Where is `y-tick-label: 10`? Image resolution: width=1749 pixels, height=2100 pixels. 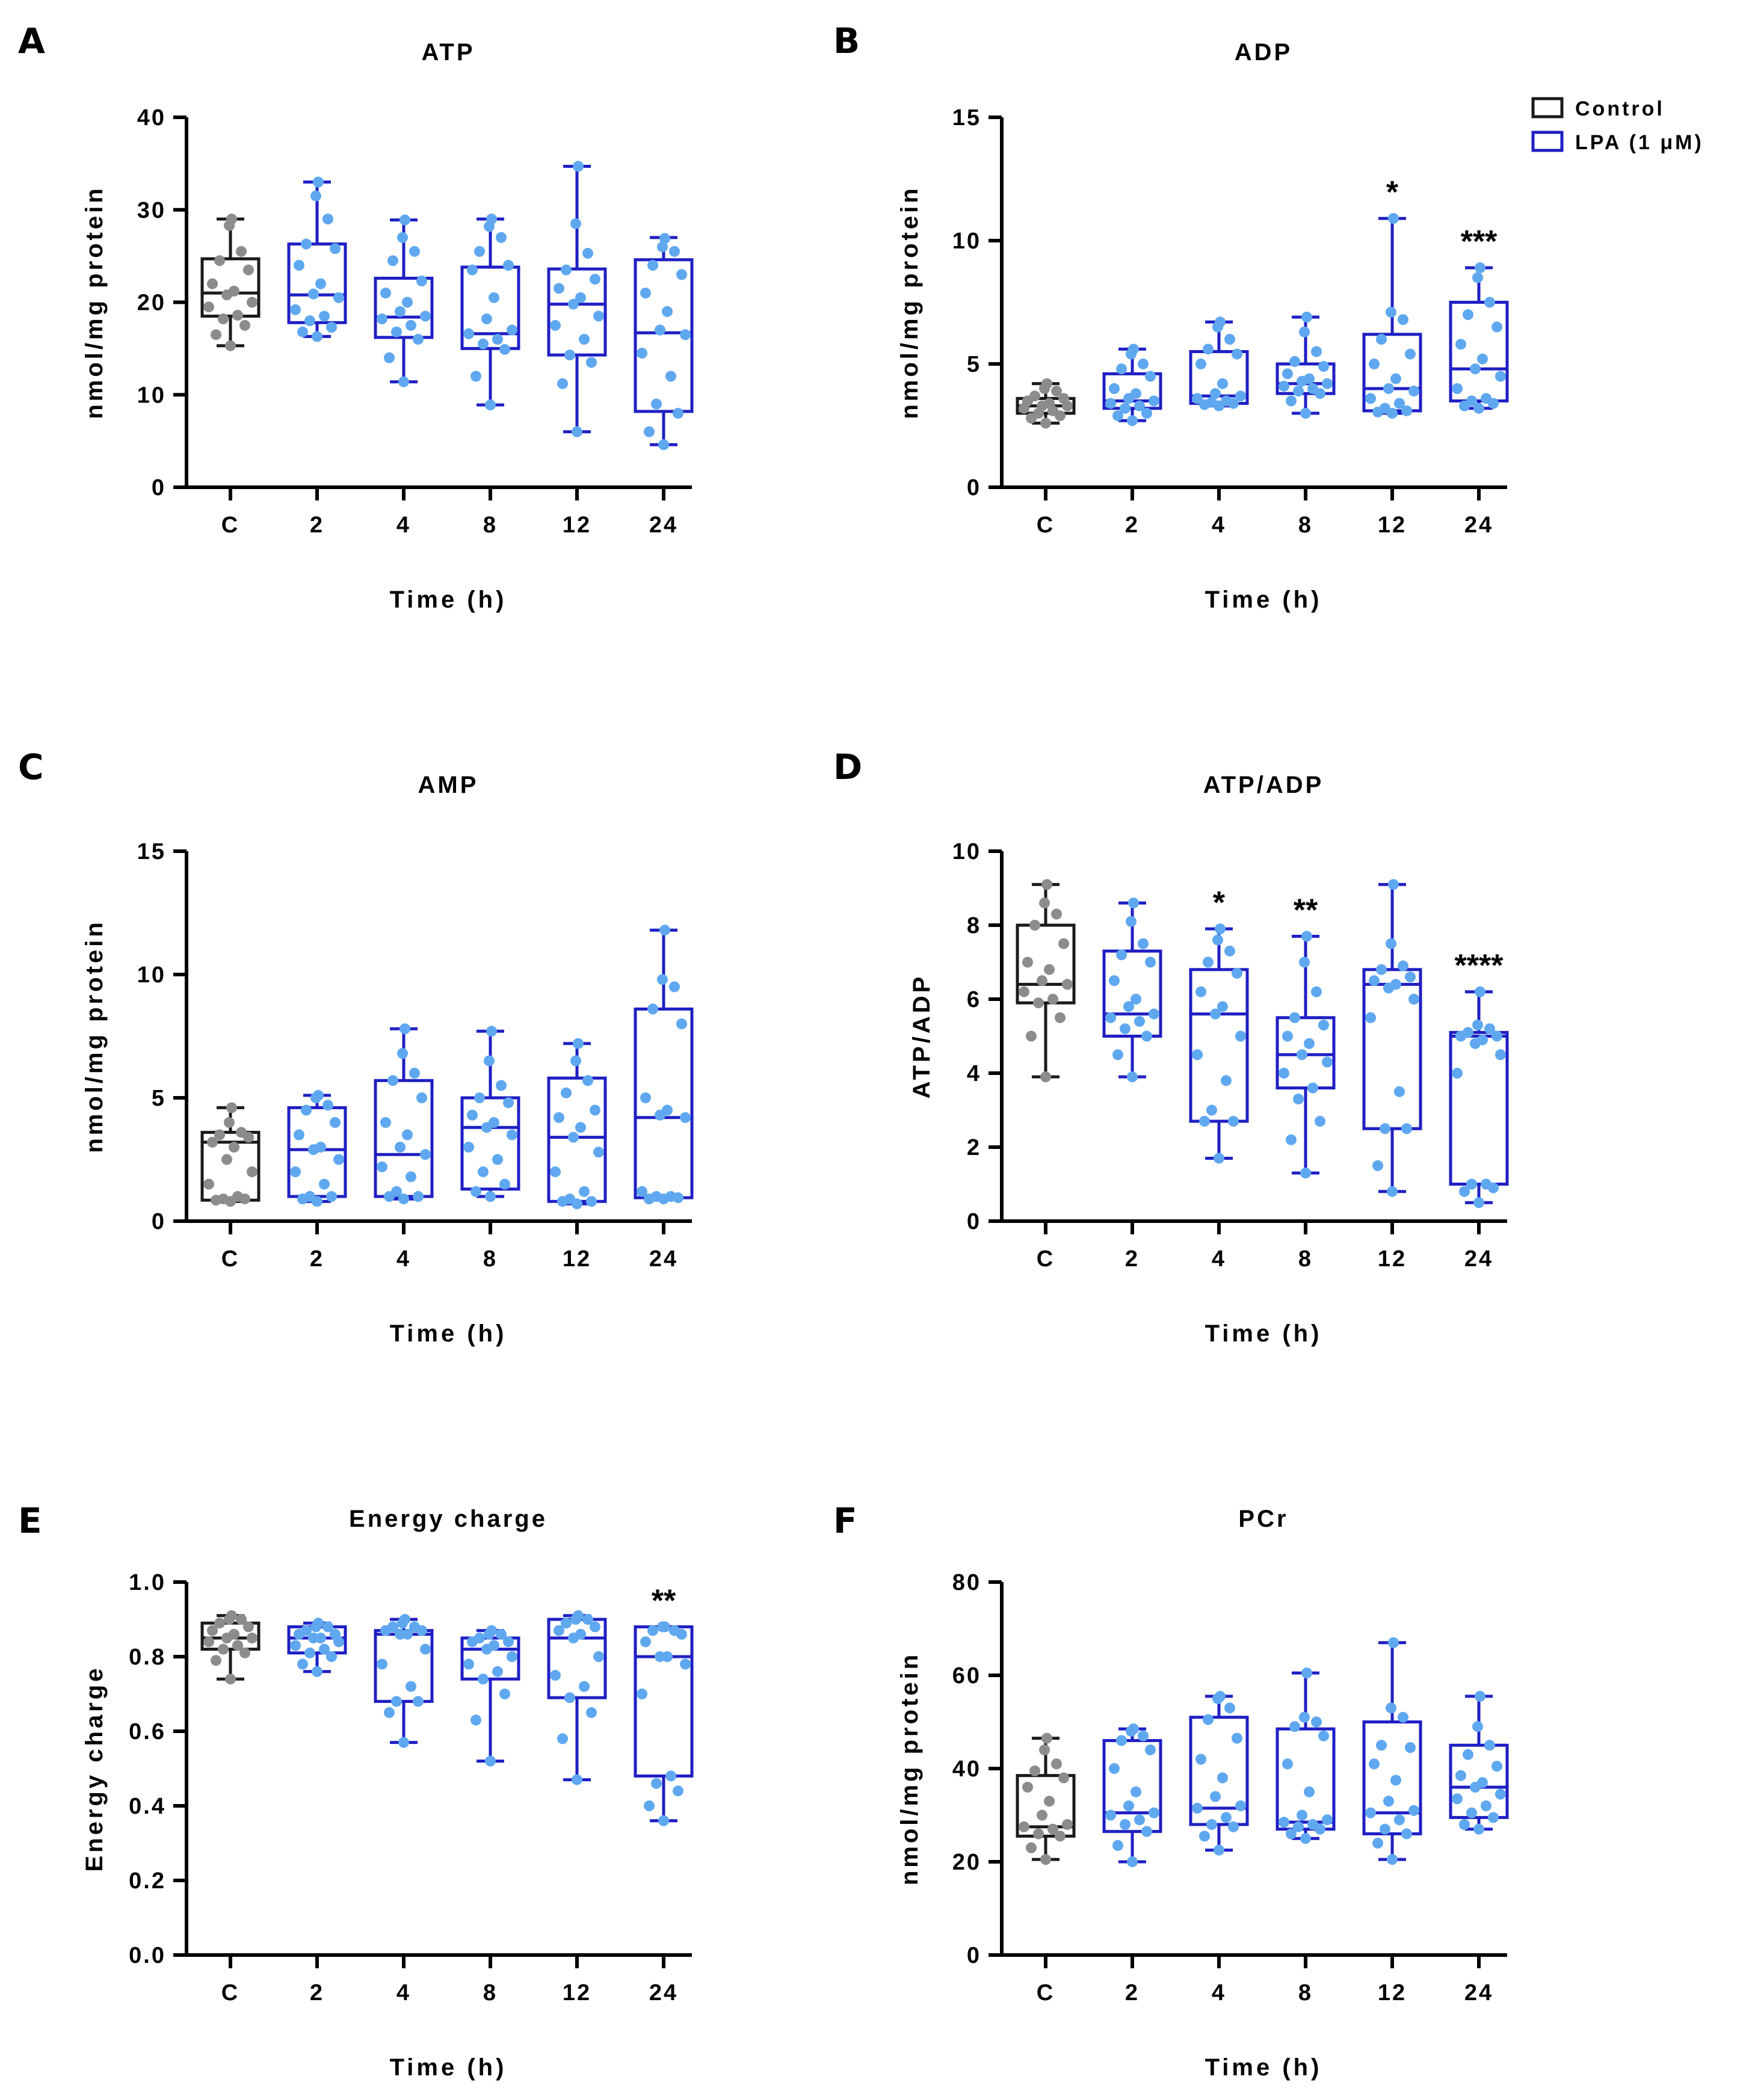 y-tick-label: 10 is located at coordinates (966, 851).